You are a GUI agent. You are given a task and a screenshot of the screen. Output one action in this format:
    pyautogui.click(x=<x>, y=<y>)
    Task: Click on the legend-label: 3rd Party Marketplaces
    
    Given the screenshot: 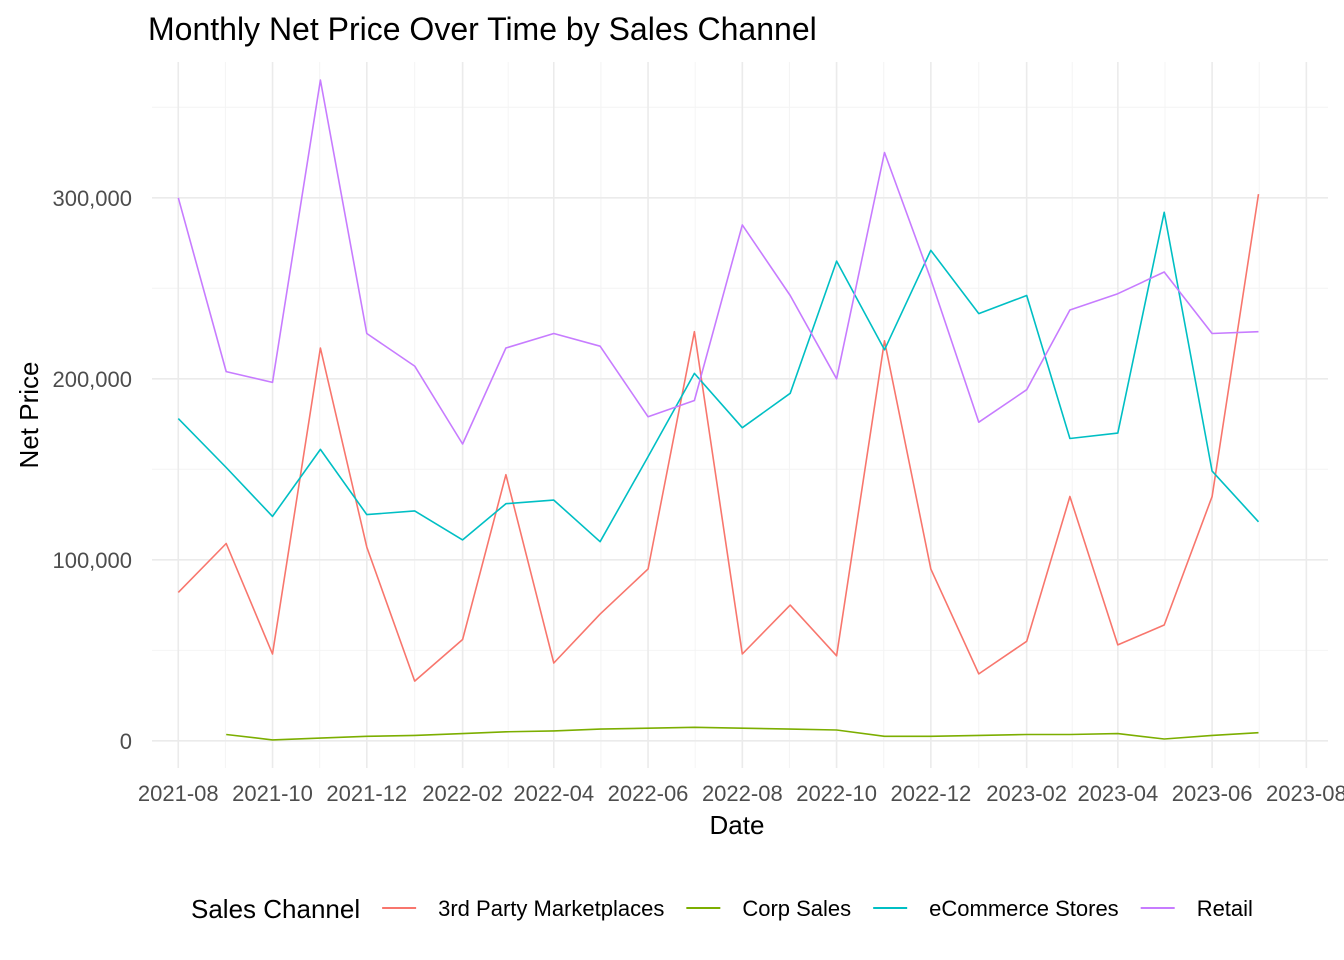 What is the action you would take?
    pyautogui.click(x=551, y=908)
    